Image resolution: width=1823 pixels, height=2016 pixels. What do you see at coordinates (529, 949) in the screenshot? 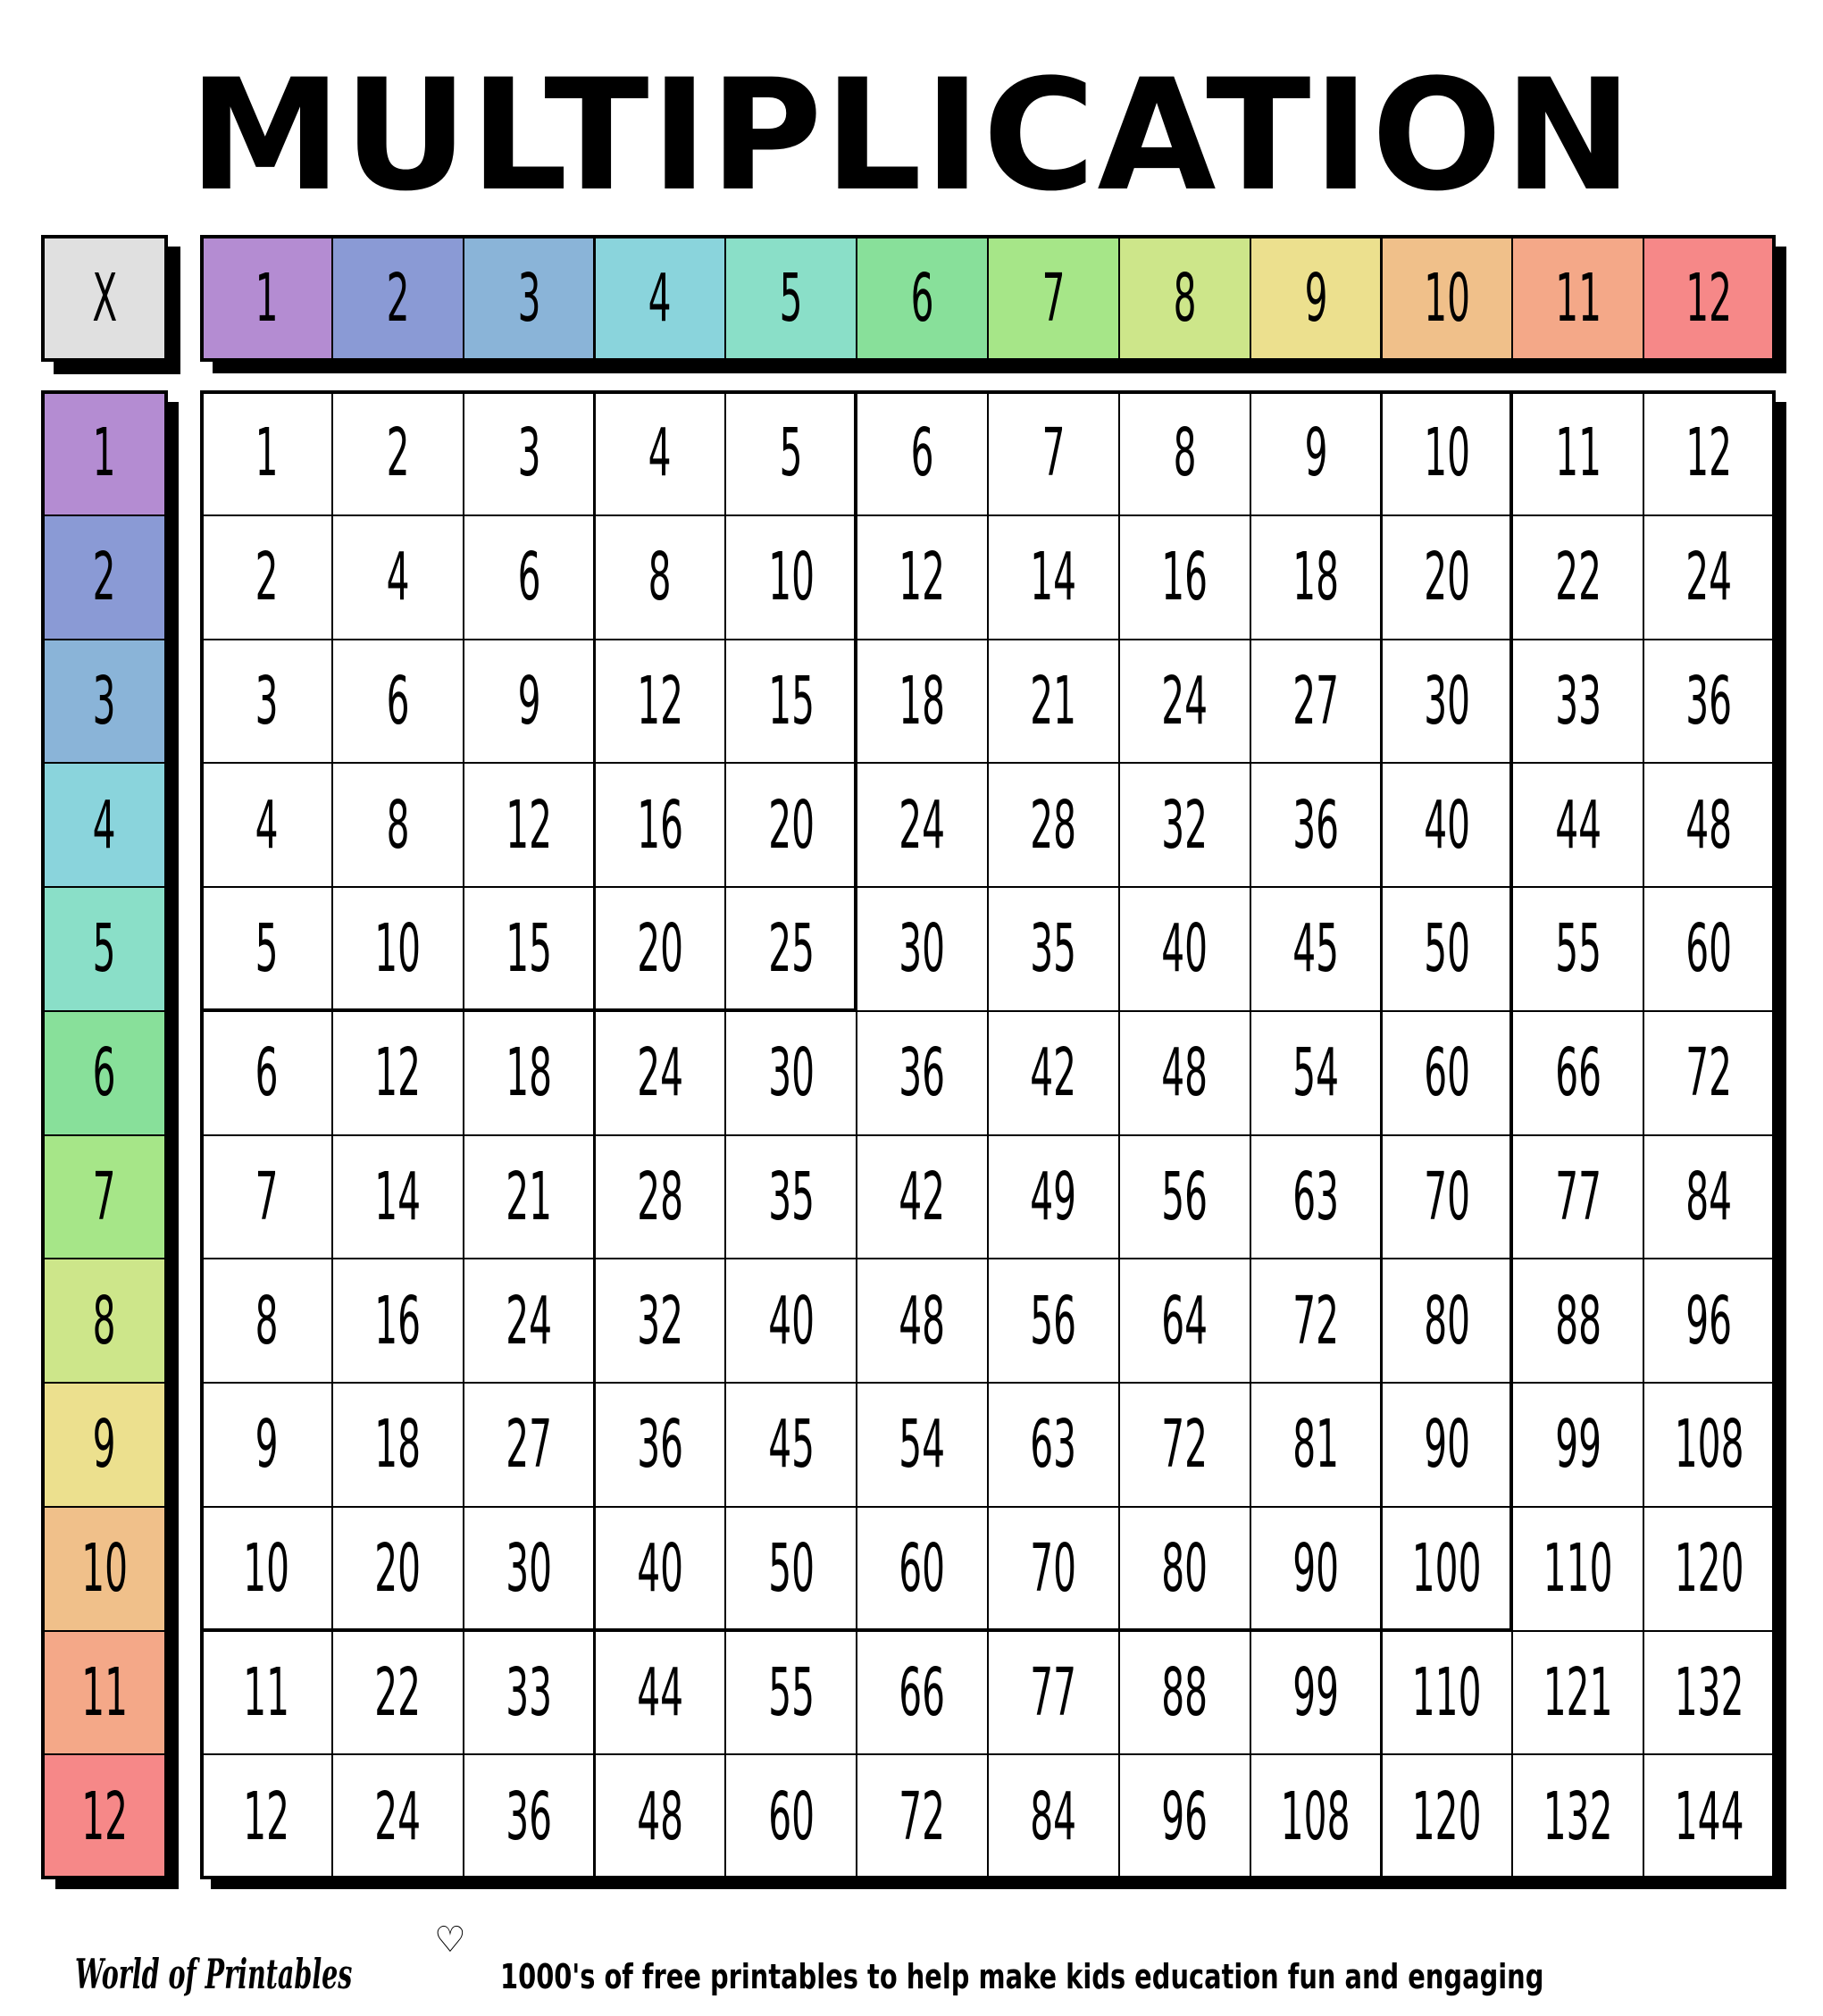
I see `cell-value: 15` at bounding box center [529, 949].